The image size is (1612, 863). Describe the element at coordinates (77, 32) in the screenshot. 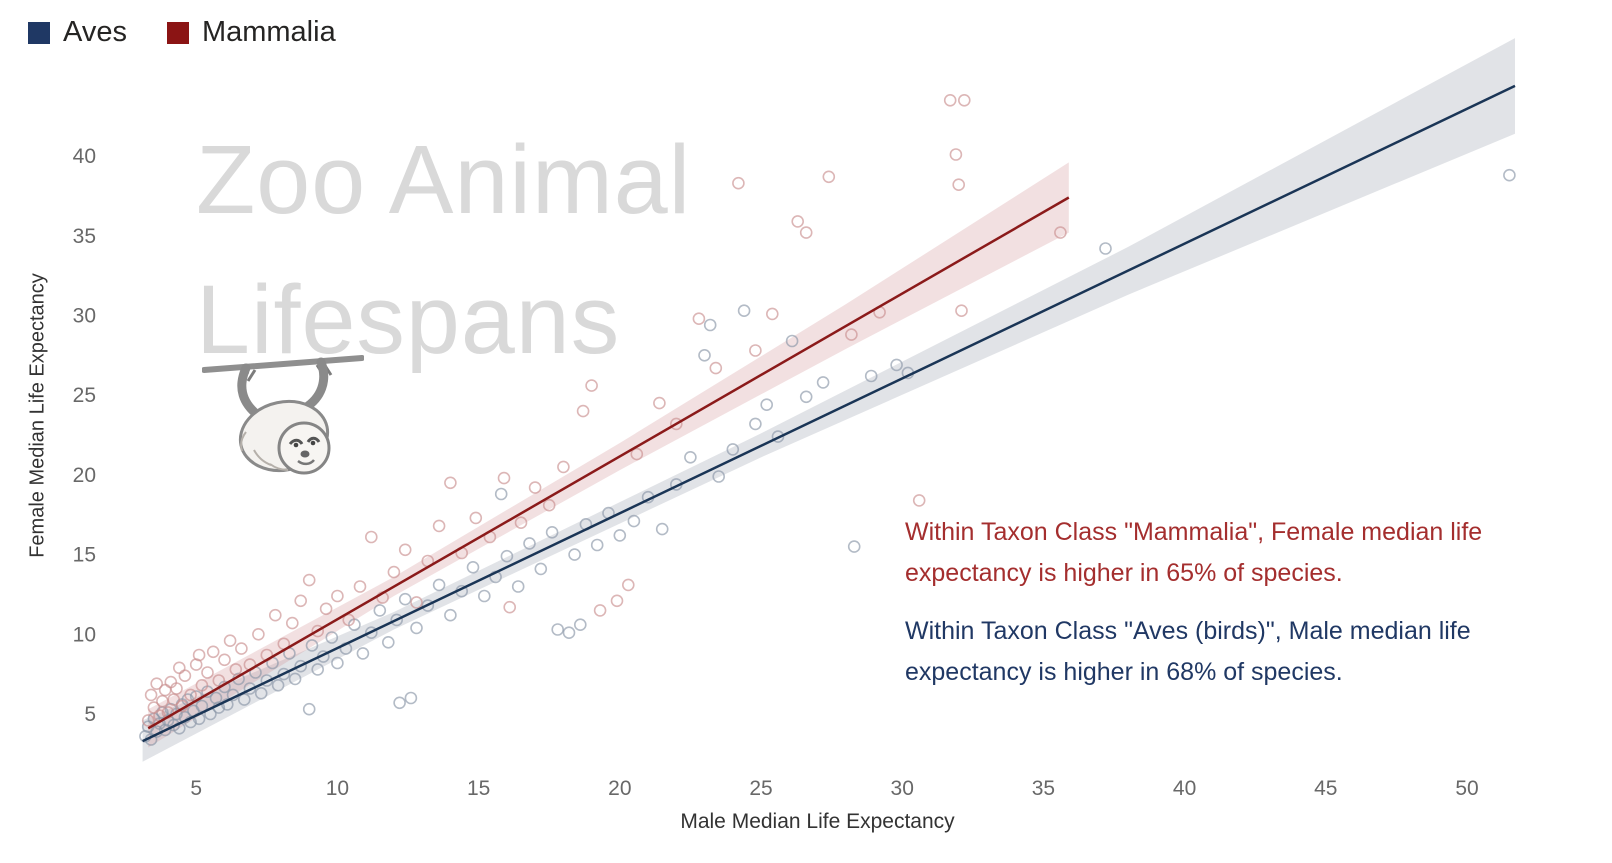

I see `legend-item-aves: Aves` at that location.